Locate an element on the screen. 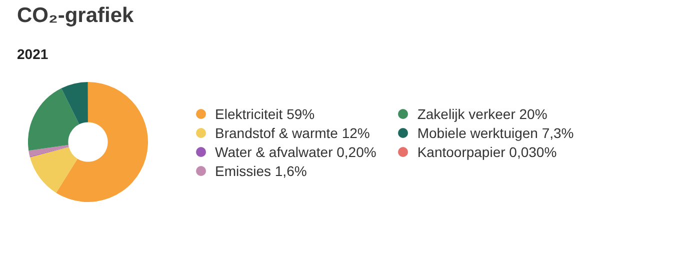 This screenshot has width=696, height=265. chart-subtitle: 2021 is located at coordinates (32, 54).